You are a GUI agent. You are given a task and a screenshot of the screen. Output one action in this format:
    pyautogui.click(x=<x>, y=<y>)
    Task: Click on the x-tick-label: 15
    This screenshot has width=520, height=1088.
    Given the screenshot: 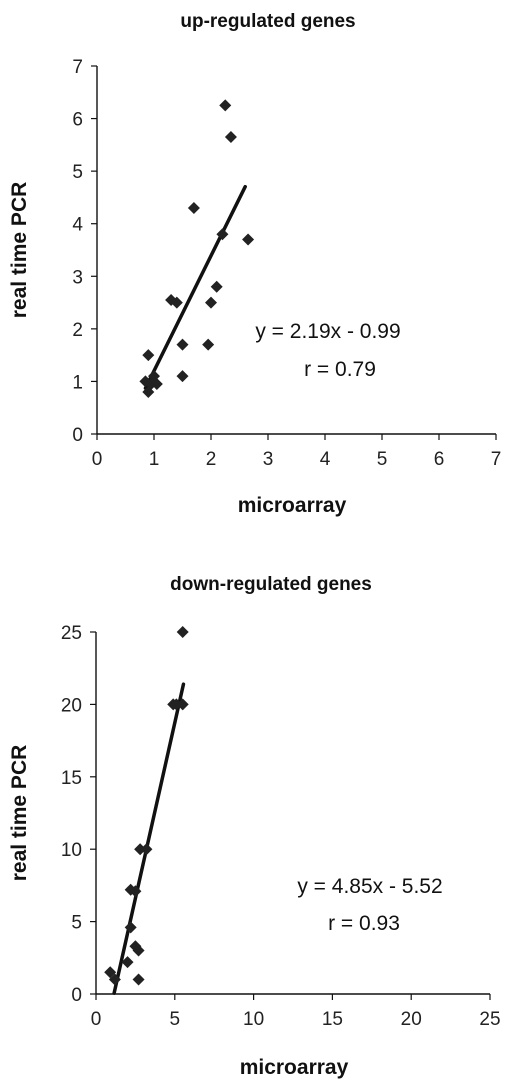 What is the action you would take?
    pyautogui.click(x=332, y=1019)
    